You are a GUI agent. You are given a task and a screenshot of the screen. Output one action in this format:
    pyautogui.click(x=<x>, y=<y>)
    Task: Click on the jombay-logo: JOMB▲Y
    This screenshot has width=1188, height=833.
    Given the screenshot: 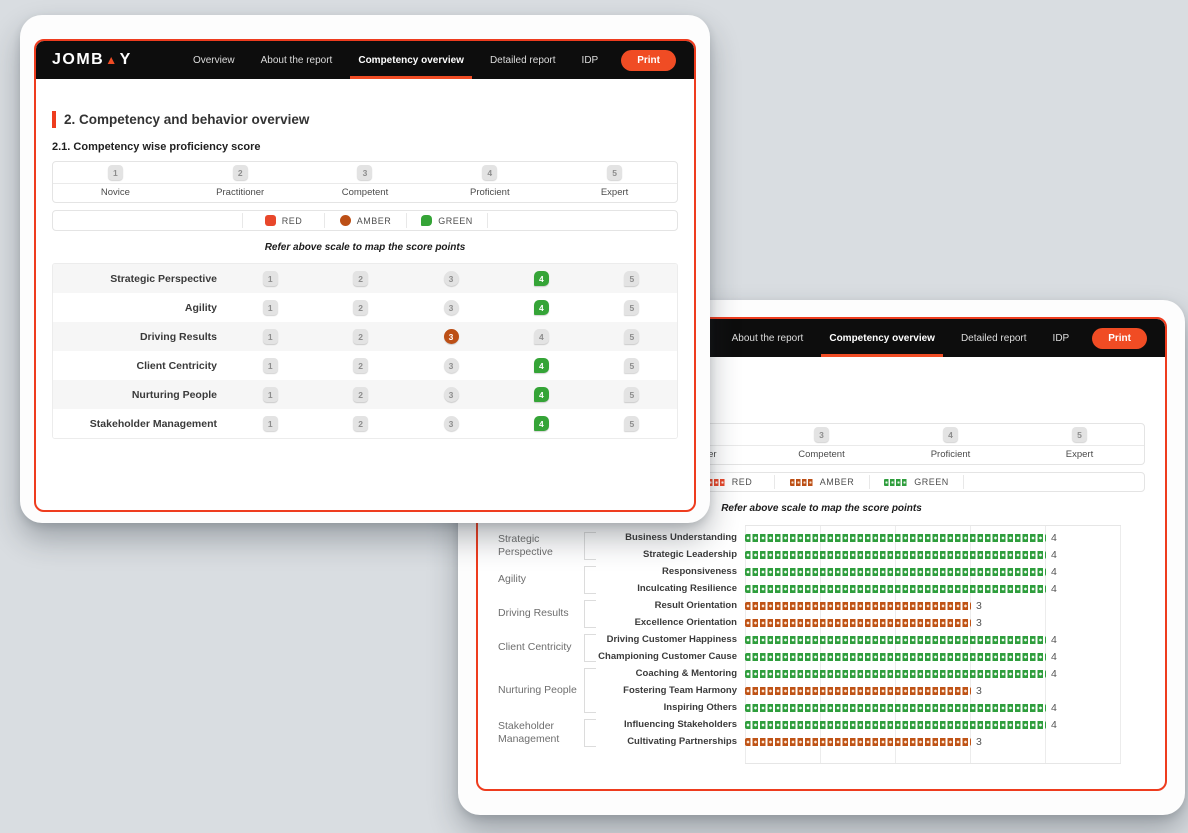 What is the action you would take?
    pyautogui.click(x=92, y=60)
    